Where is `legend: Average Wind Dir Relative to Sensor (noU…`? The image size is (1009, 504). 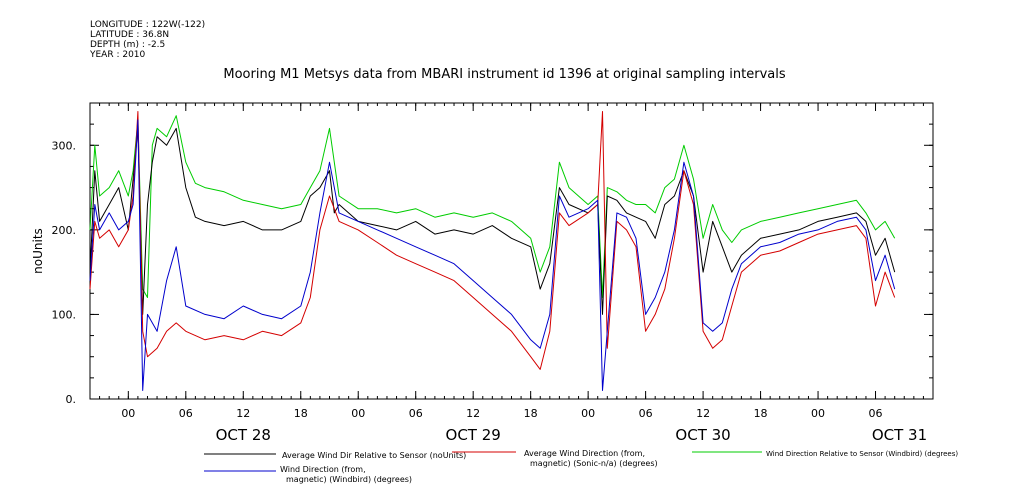
legend: Average Wind Dir Relative to Sensor (noU… is located at coordinates (581, 466).